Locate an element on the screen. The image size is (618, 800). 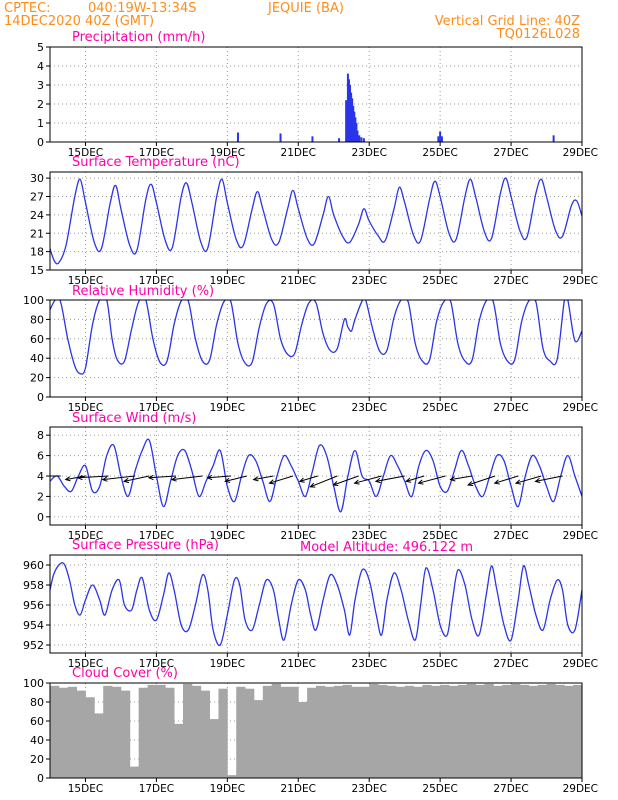
y-tick-label: 4 is located at coordinates (40, 66).